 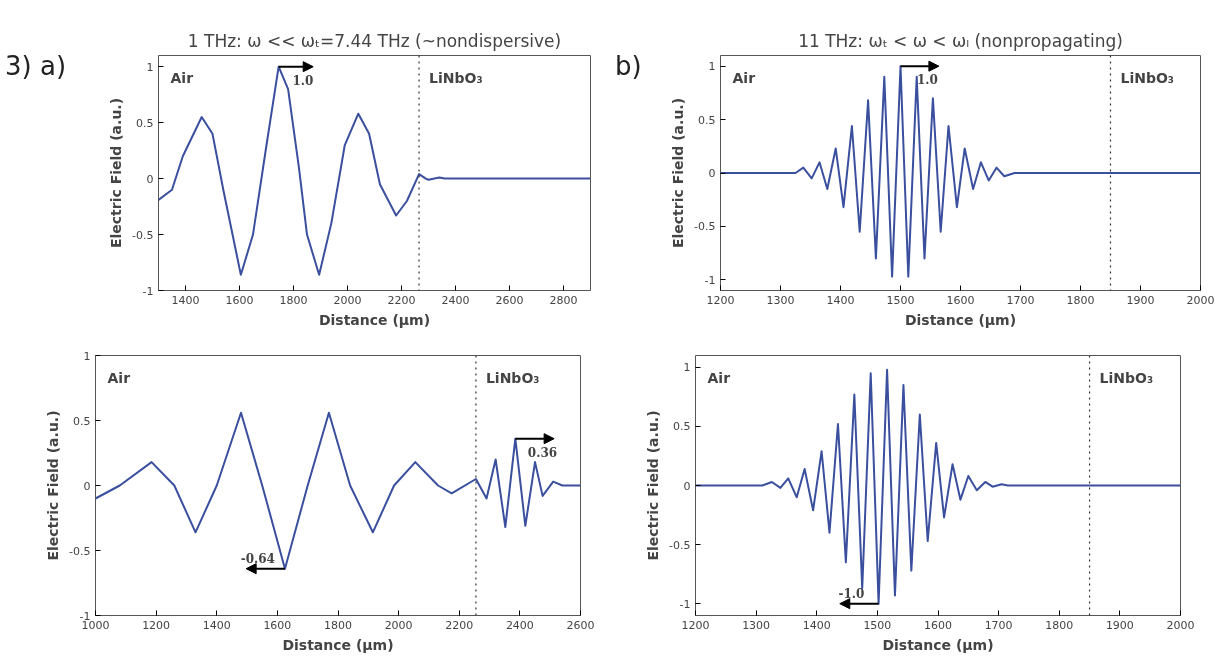 I want to click on annotation: -1.0, so click(x=851, y=593).